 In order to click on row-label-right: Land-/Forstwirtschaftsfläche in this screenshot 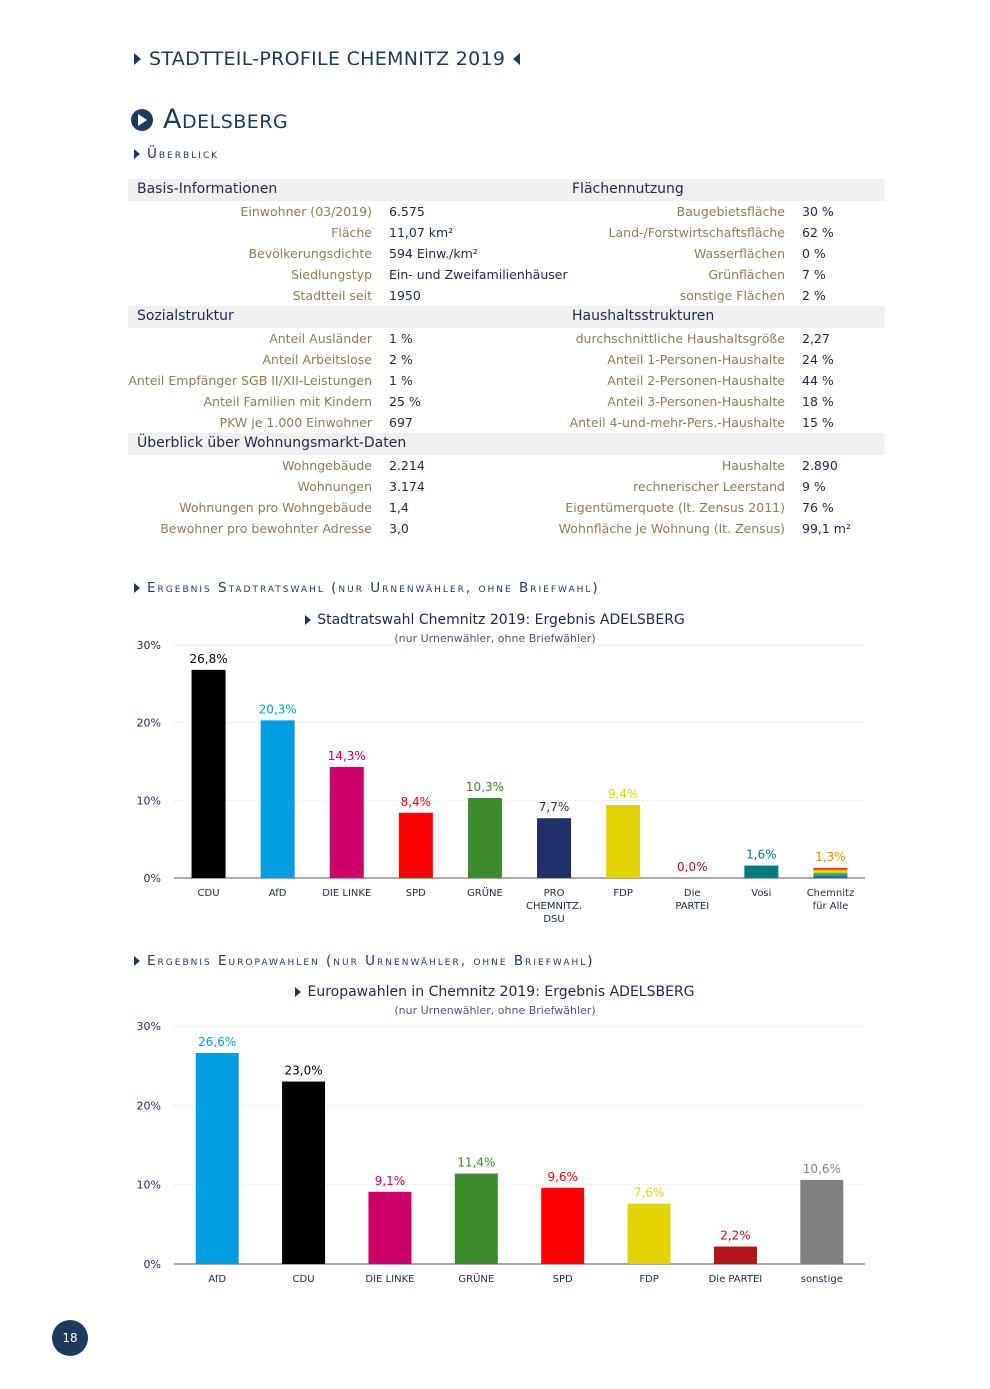, I will do `click(696, 232)`.